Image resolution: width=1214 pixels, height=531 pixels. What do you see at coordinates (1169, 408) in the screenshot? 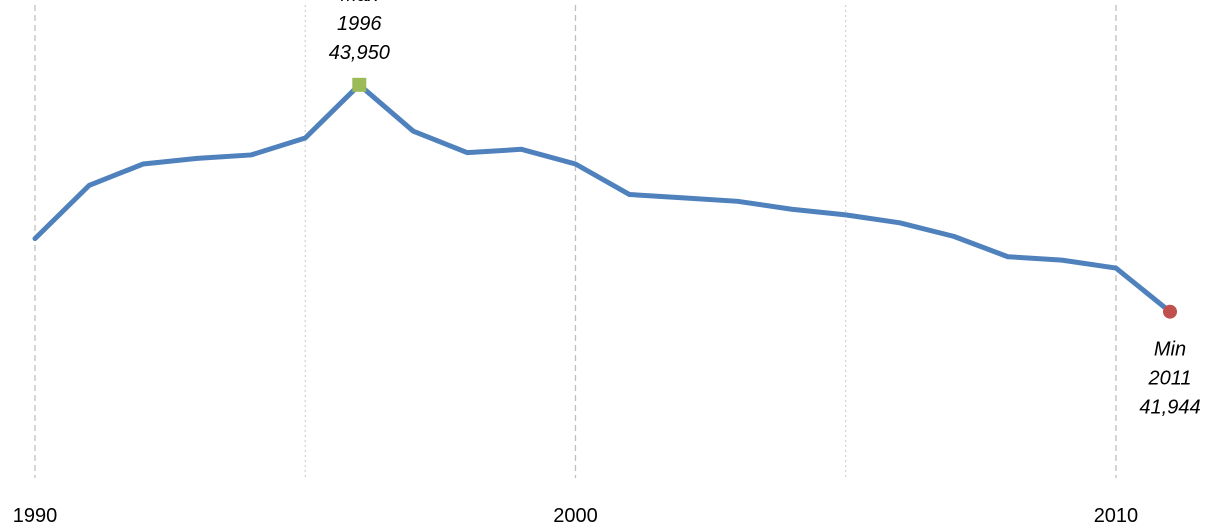
I see `min-annotation-value: 41,944` at bounding box center [1169, 408].